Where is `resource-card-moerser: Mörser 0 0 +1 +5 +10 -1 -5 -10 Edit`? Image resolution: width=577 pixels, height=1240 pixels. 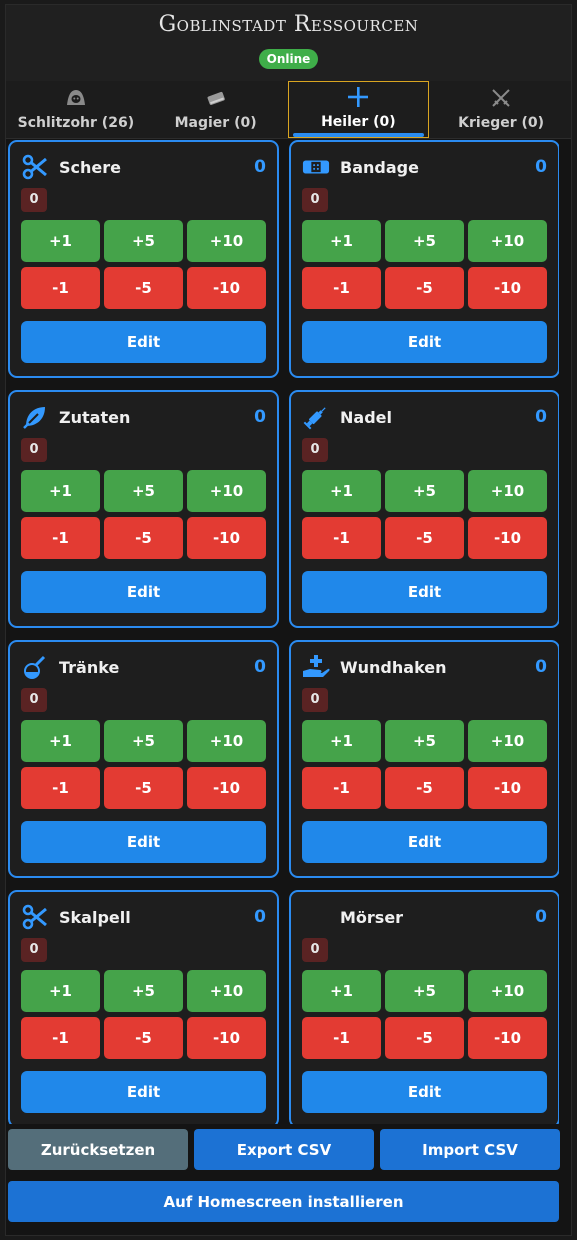
resource-card-moerser: Mörser 0 0 +1 +5 +10 -1 -5 -10 Edit is located at coordinates (424, 1007).